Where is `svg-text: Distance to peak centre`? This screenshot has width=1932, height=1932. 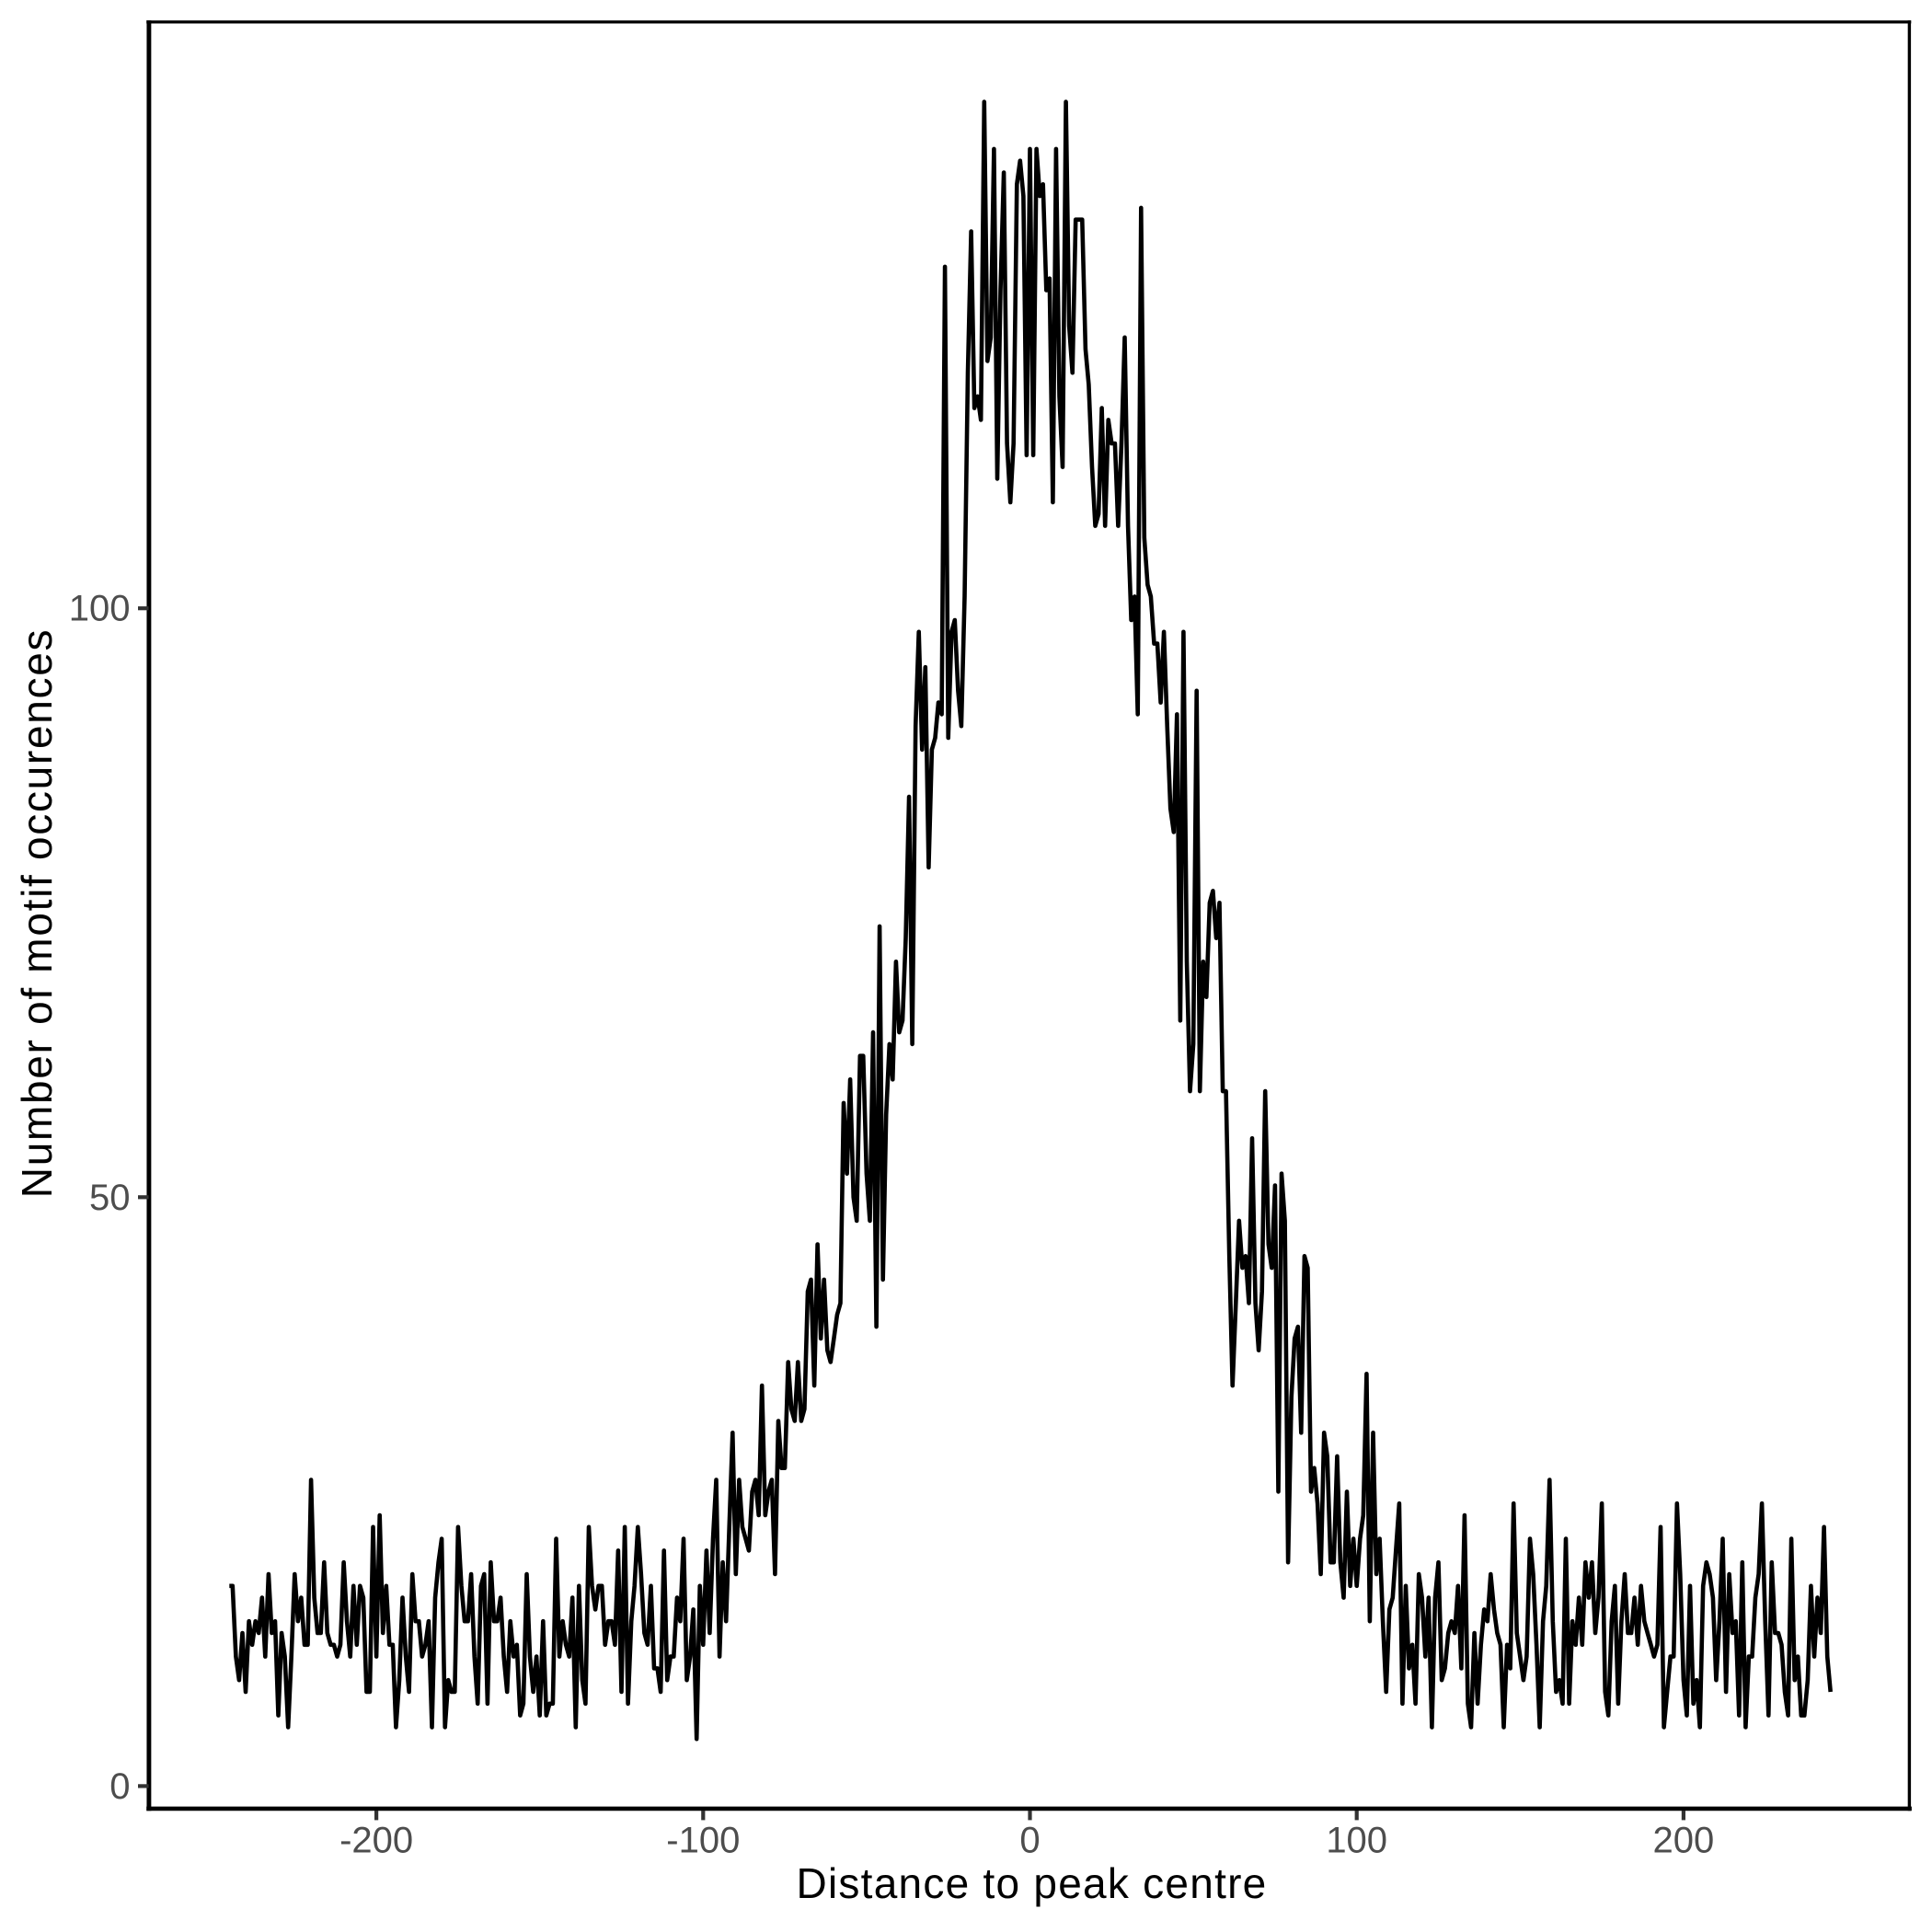
svg-text: Distance to peak centre is located at coordinates (1031, 1883).